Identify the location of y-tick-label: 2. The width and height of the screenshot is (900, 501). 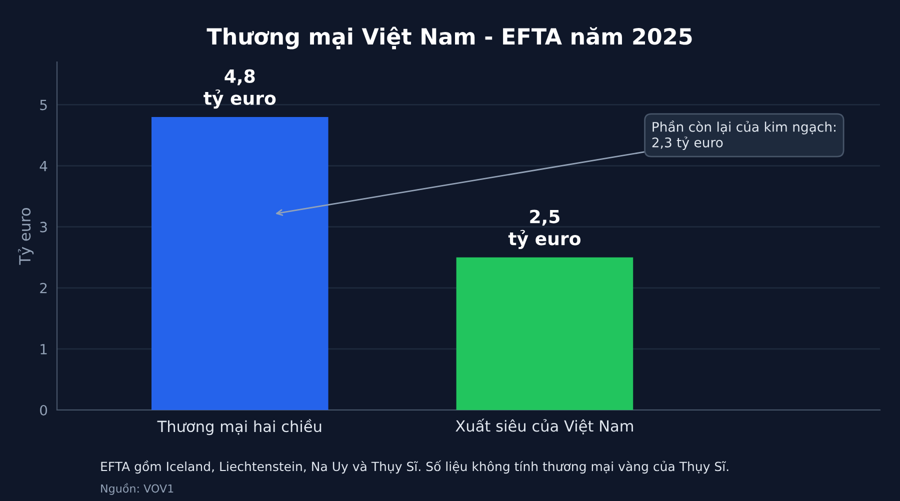
(43, 288).